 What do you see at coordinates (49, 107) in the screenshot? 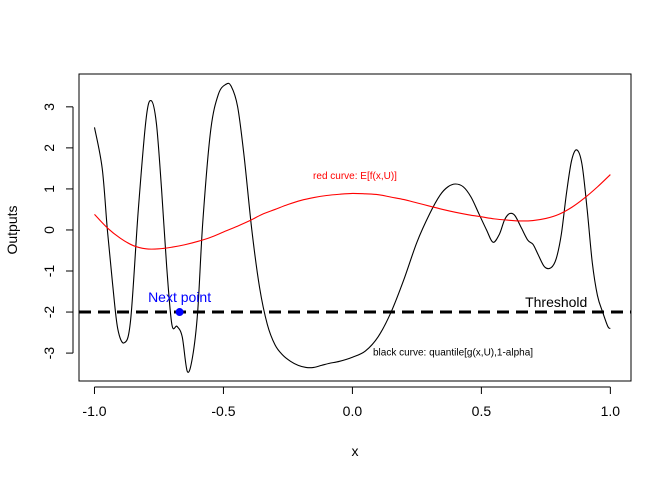
I see `y-tick-label: 3` at bounding box center [49, 107].